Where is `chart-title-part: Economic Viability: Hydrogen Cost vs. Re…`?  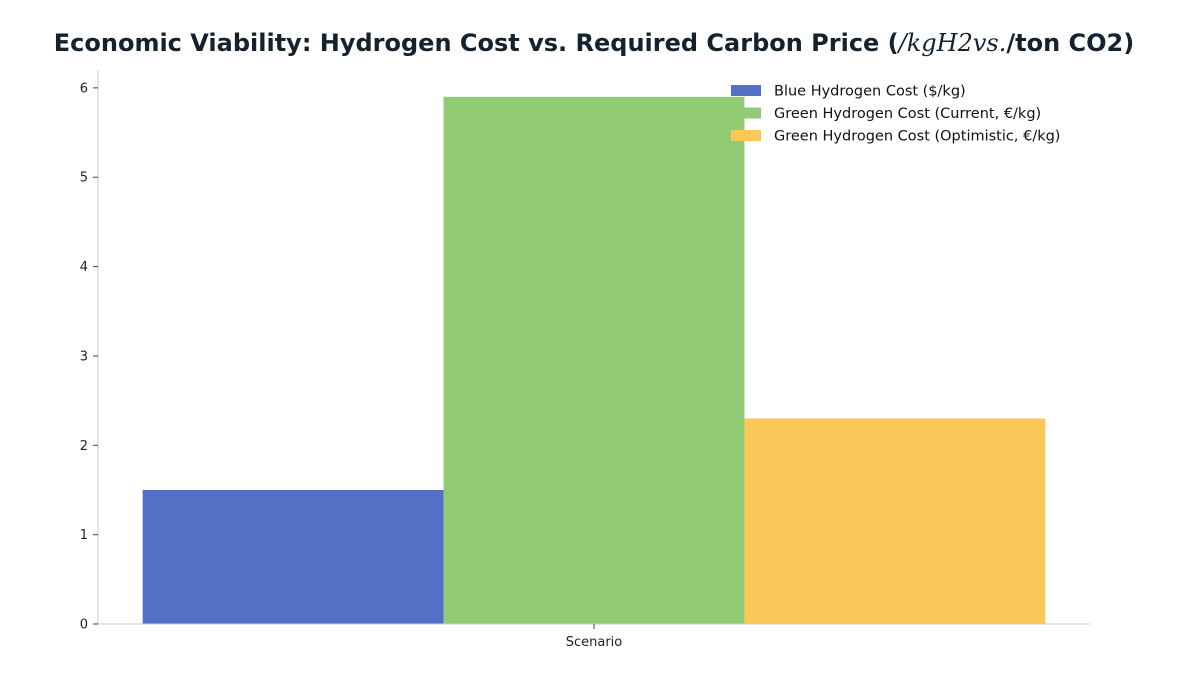 chart-title-part: Economic Viability: Hydrogen Cost vs. Re… is located at coordinates (476, 43).